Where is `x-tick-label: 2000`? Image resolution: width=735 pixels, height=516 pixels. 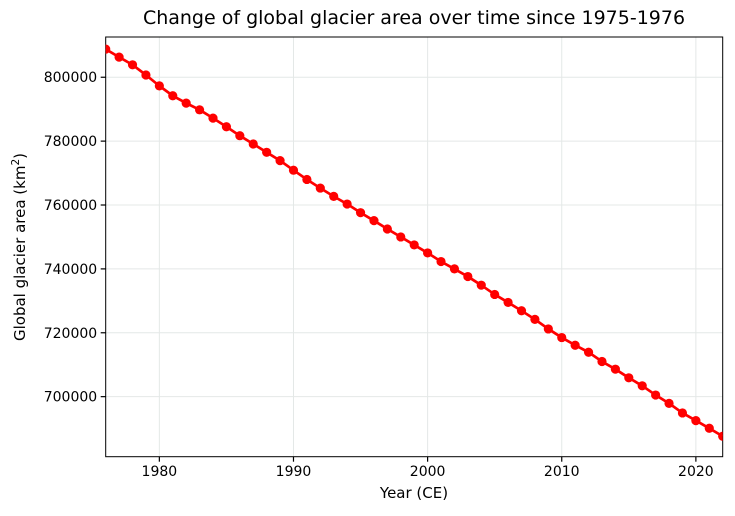 x-tick-label: 2000 is located at coordinates (428, 472).